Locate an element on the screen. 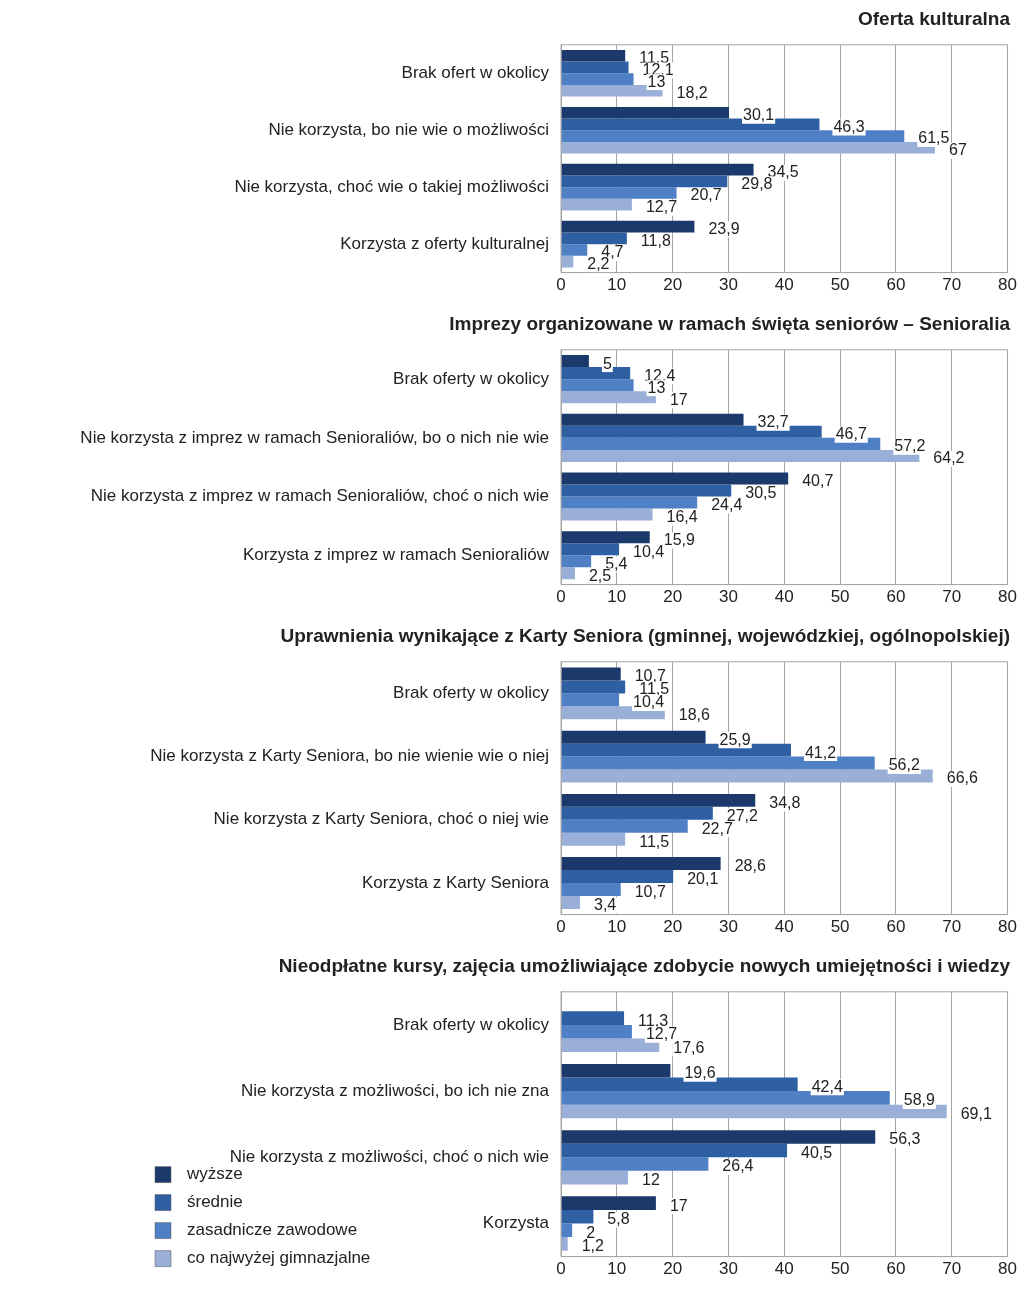 This screenshot has width=1020, height=1289. y-tick-label: Brak ofert w okolicy is located at coordinates (475, 72).